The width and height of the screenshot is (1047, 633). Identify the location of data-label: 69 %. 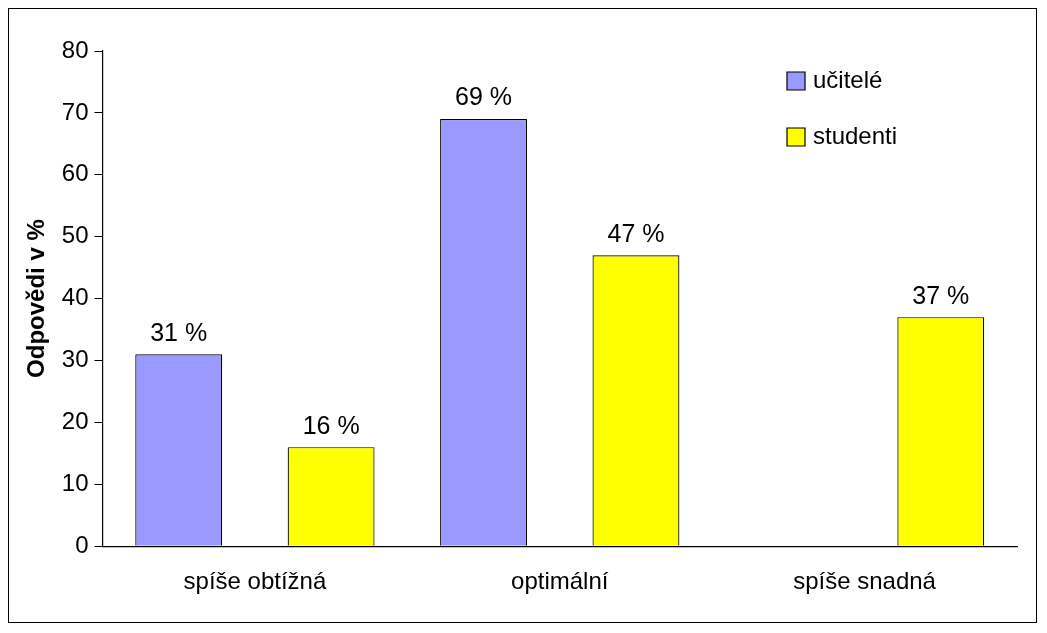
(484, 96).